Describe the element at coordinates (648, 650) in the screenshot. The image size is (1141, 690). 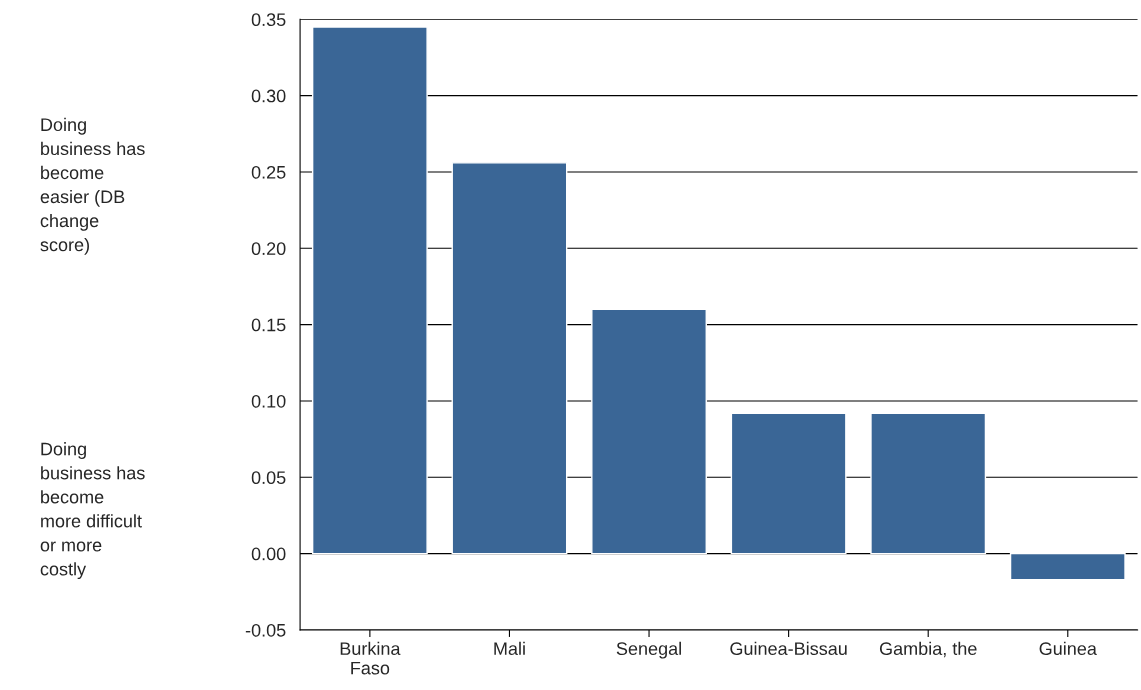
I see `x-tick-label: Senegal` at that location.